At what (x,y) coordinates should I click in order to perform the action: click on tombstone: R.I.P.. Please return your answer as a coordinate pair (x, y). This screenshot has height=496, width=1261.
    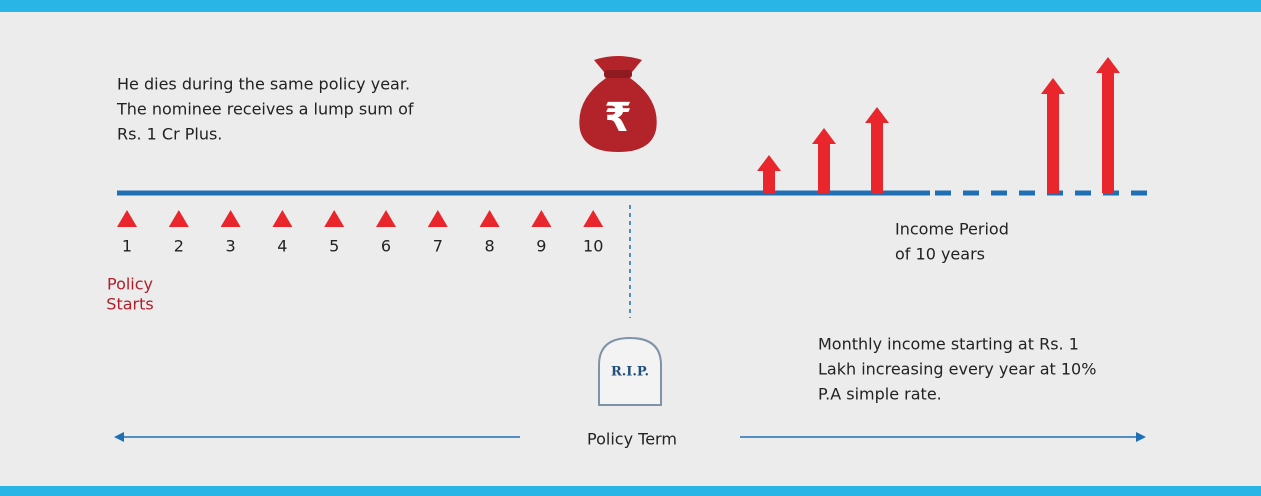
    Looking at the image, I should click on (630, 371).